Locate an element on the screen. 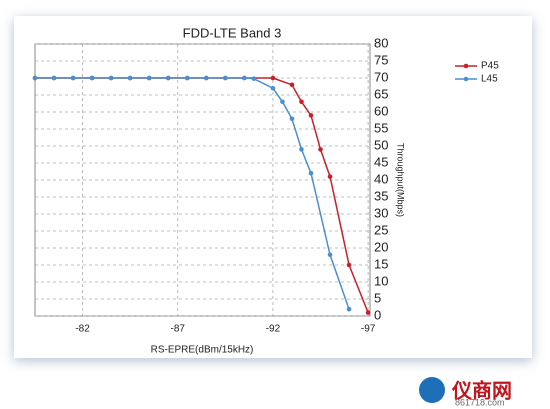 This screenshot has height=409, width=550. y-tick-label: 55 is located at coordinates (381, 127).